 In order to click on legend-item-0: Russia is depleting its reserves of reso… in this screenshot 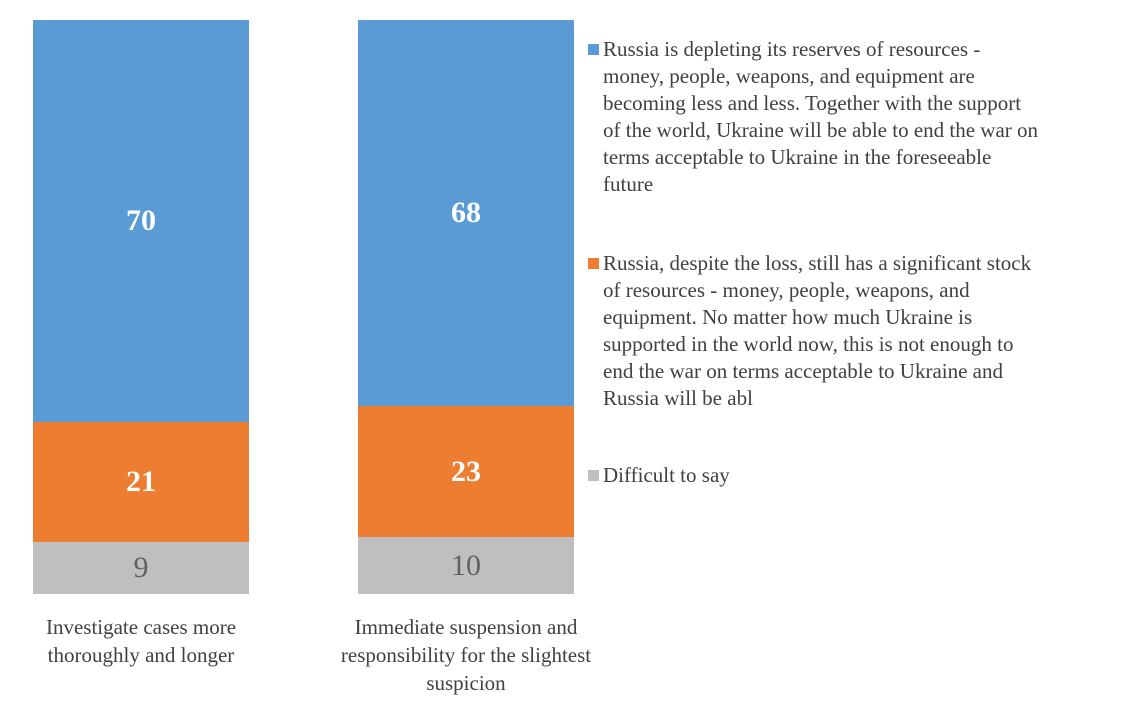, I will do `click(850, 117)`.